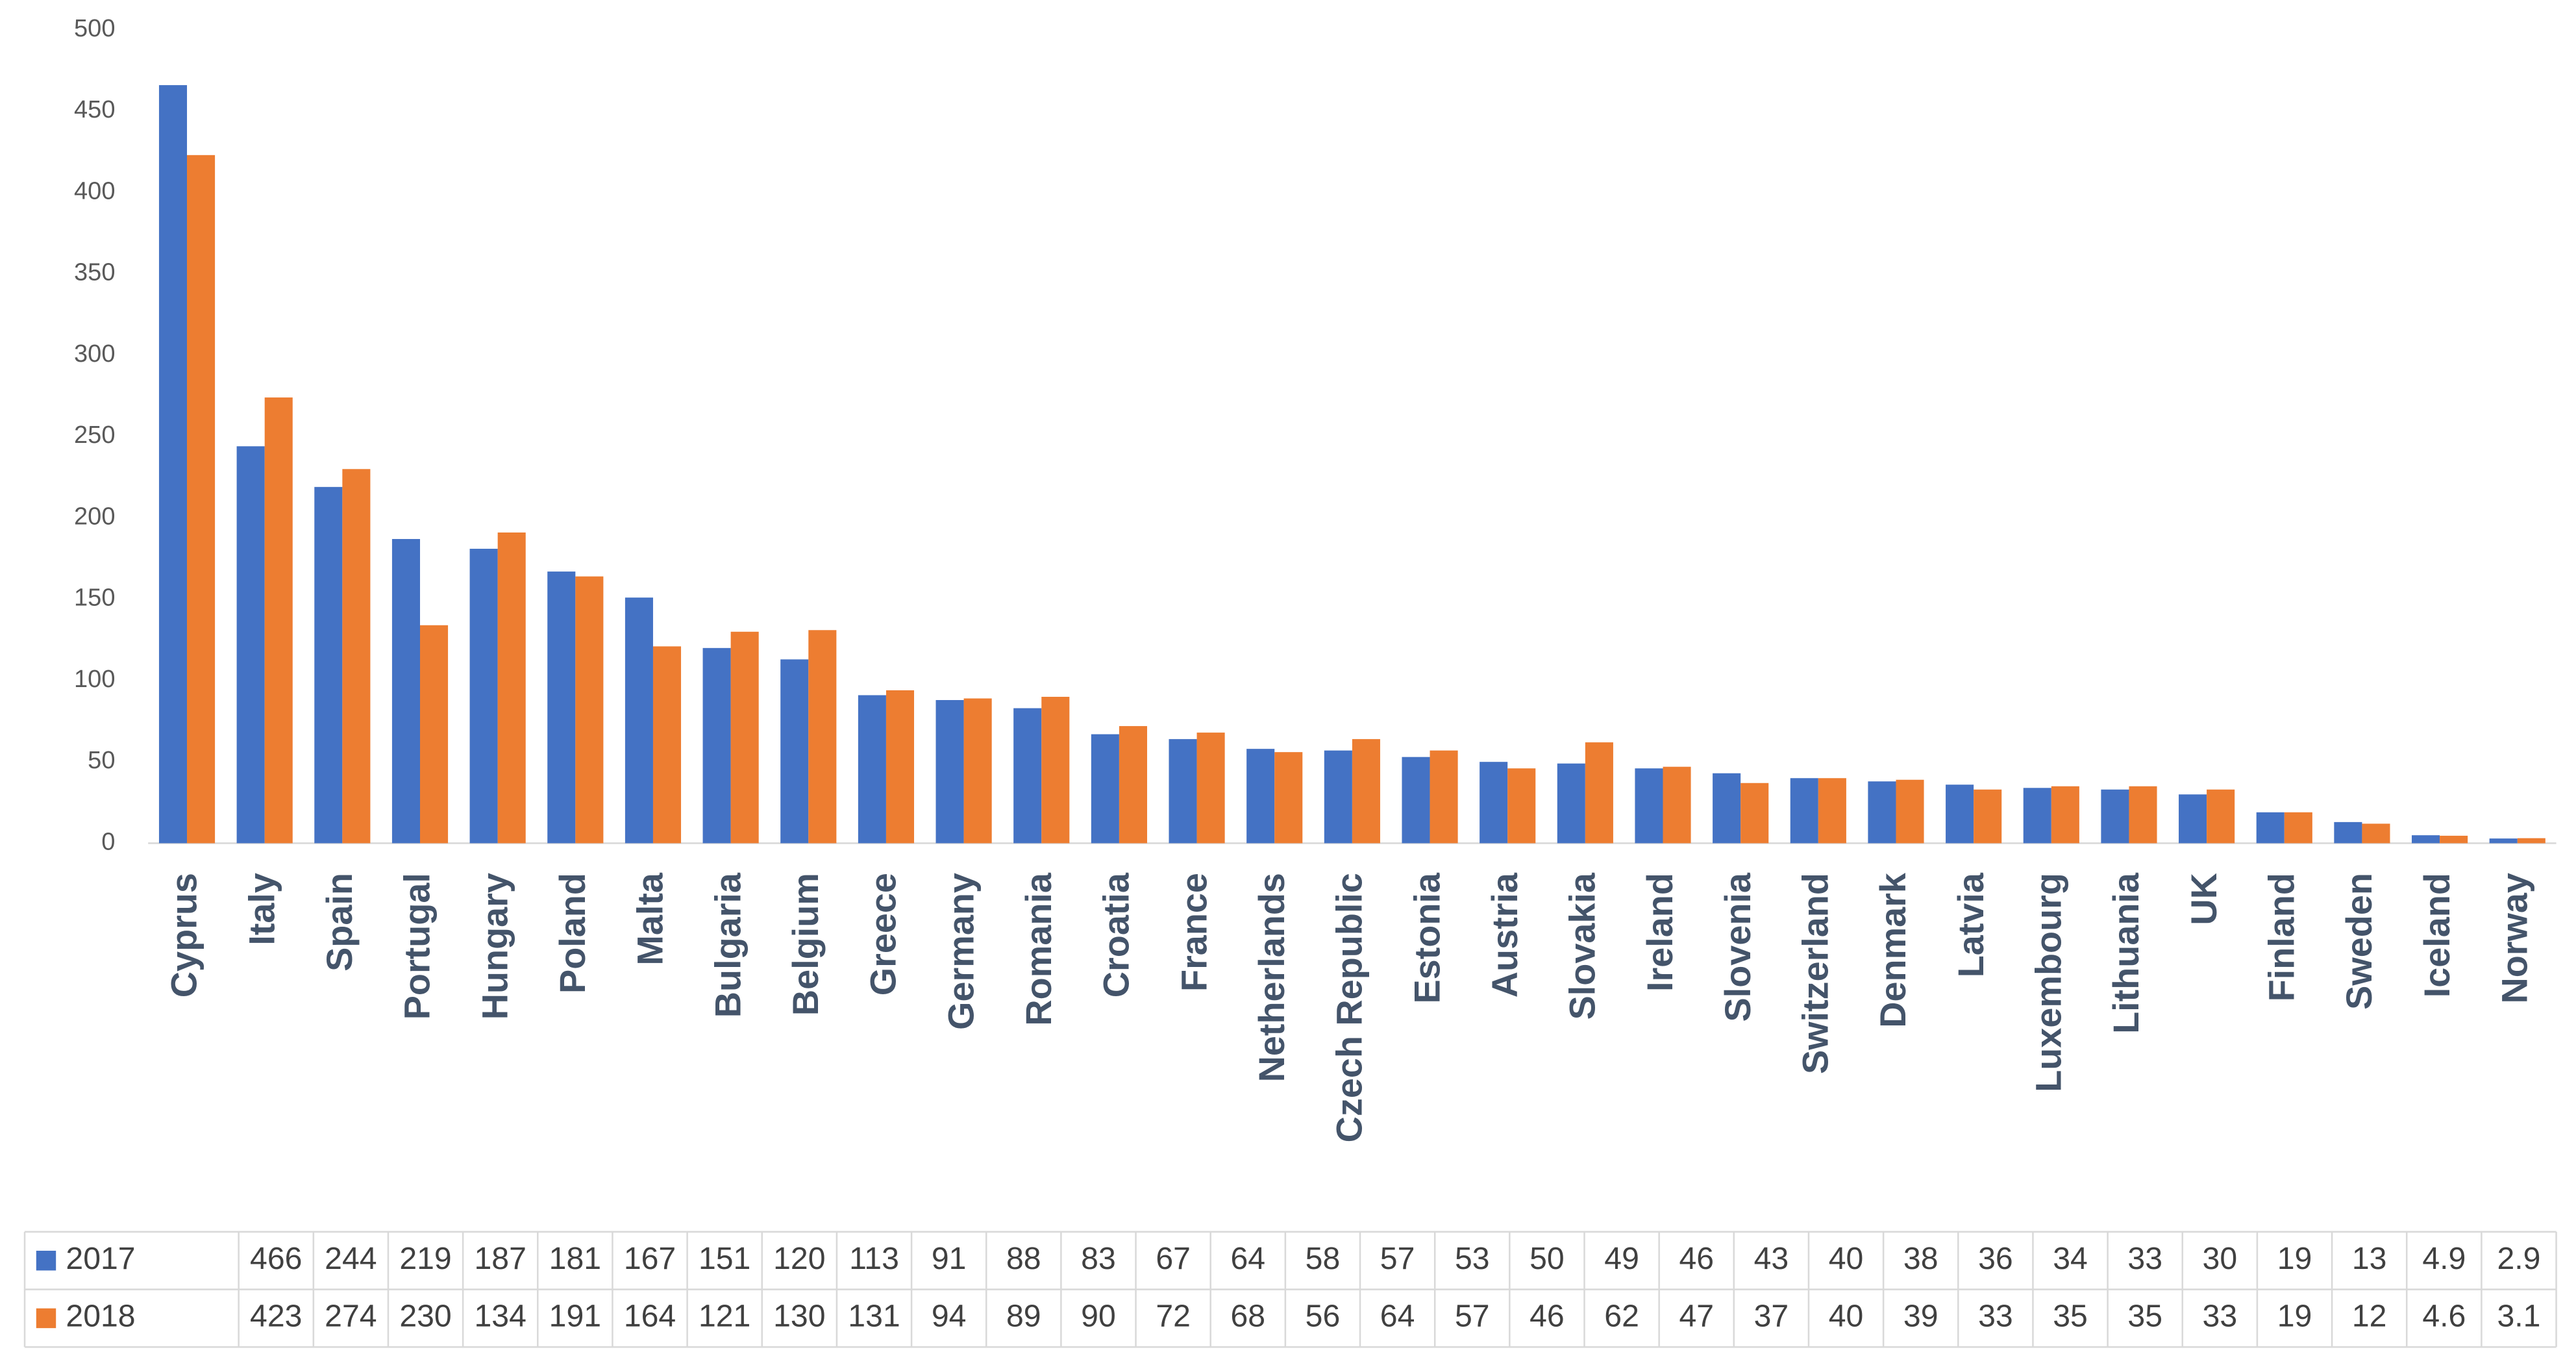  I want to click on x-tick-label: Ireland, so click(1660, 932).